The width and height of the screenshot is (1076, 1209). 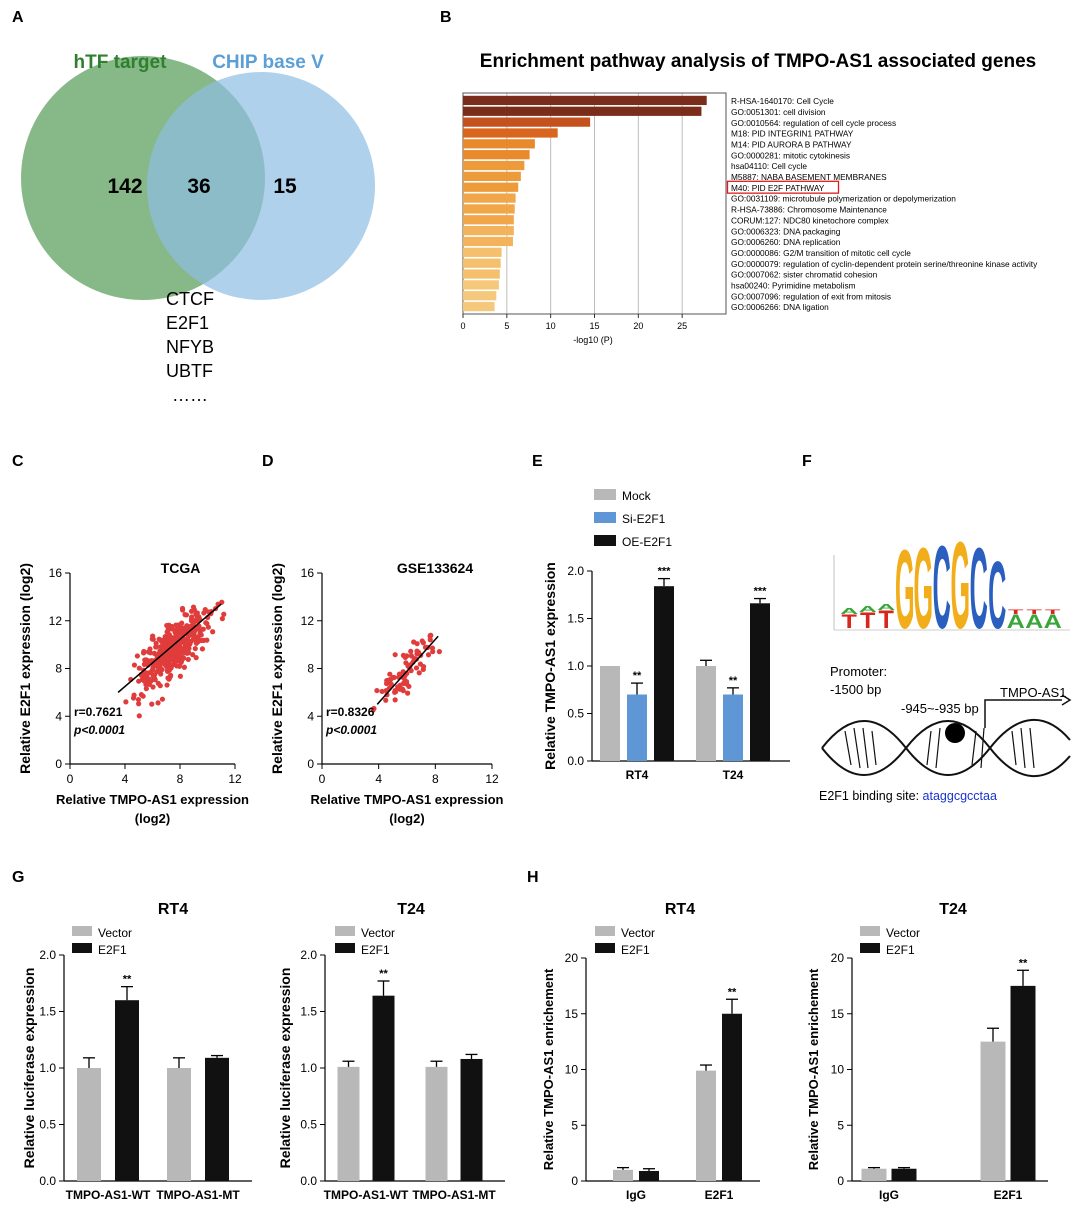 I want to click on y-tick-label: 4, so click(x=58, y=716).